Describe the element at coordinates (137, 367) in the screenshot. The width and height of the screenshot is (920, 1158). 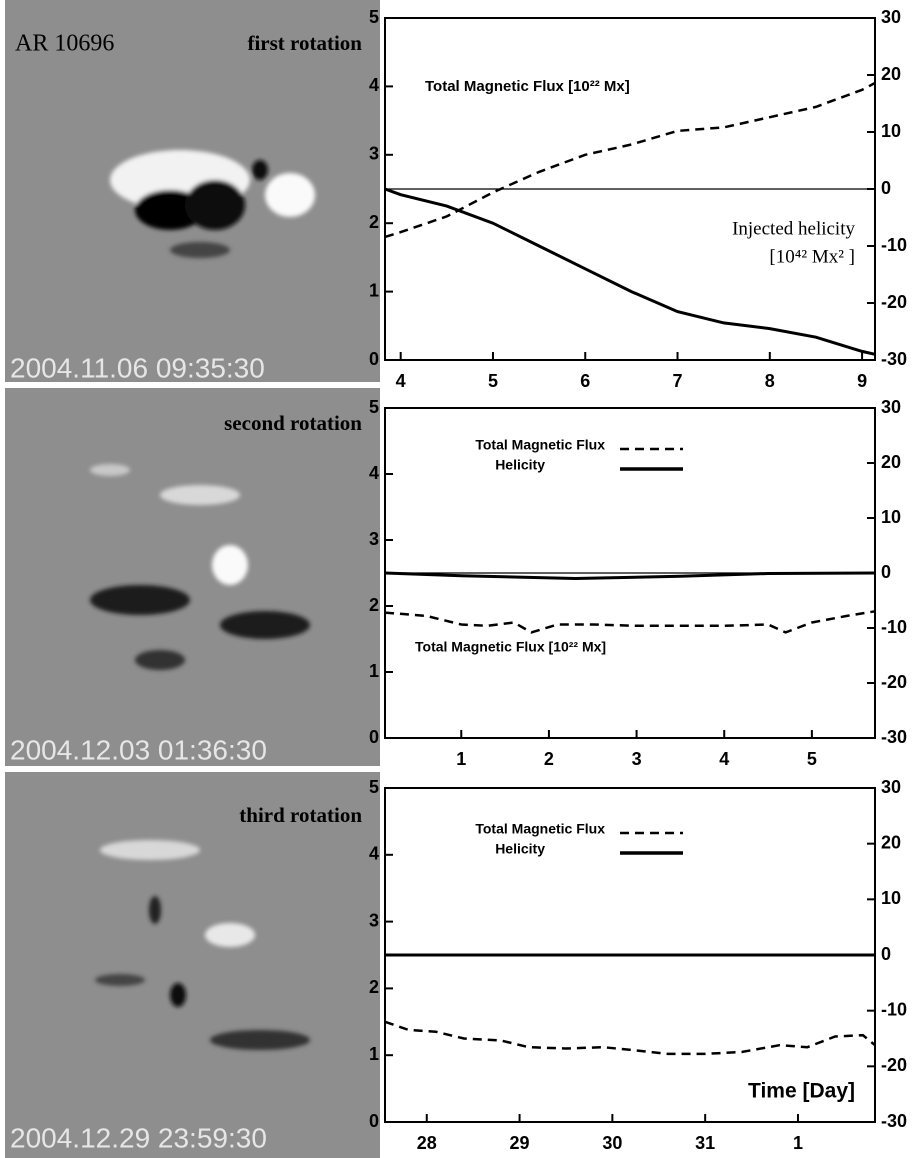
I see `timestamp: 2004.11.06 09:35:30` at that location.